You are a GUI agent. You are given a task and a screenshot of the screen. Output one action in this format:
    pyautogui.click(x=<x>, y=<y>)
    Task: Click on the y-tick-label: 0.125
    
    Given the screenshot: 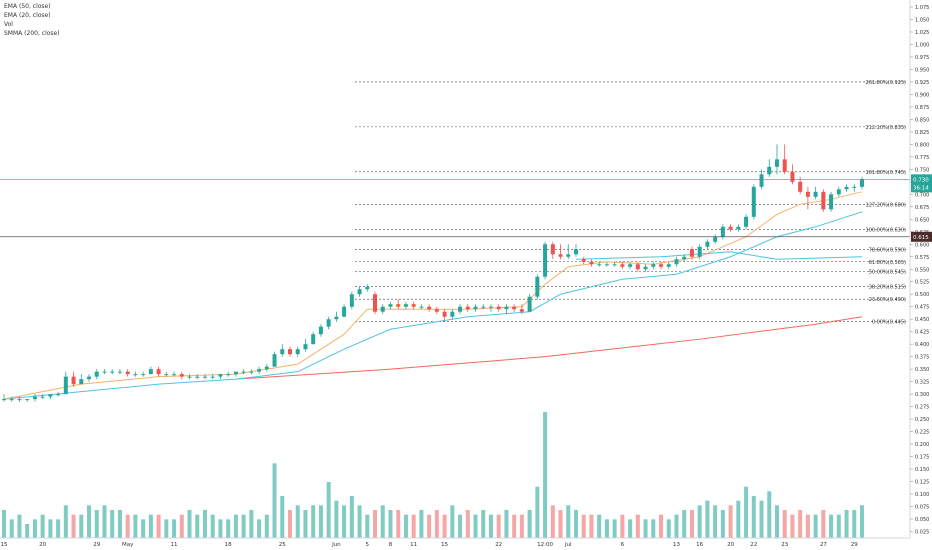 What is the action you would take?
    pyautogui.click(x=922, y=483)
    